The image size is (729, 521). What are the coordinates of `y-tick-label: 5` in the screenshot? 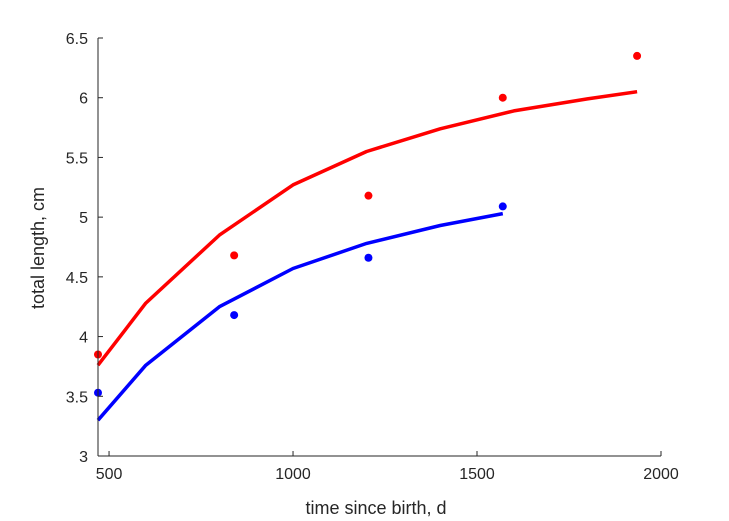 It's located at (83, 218).